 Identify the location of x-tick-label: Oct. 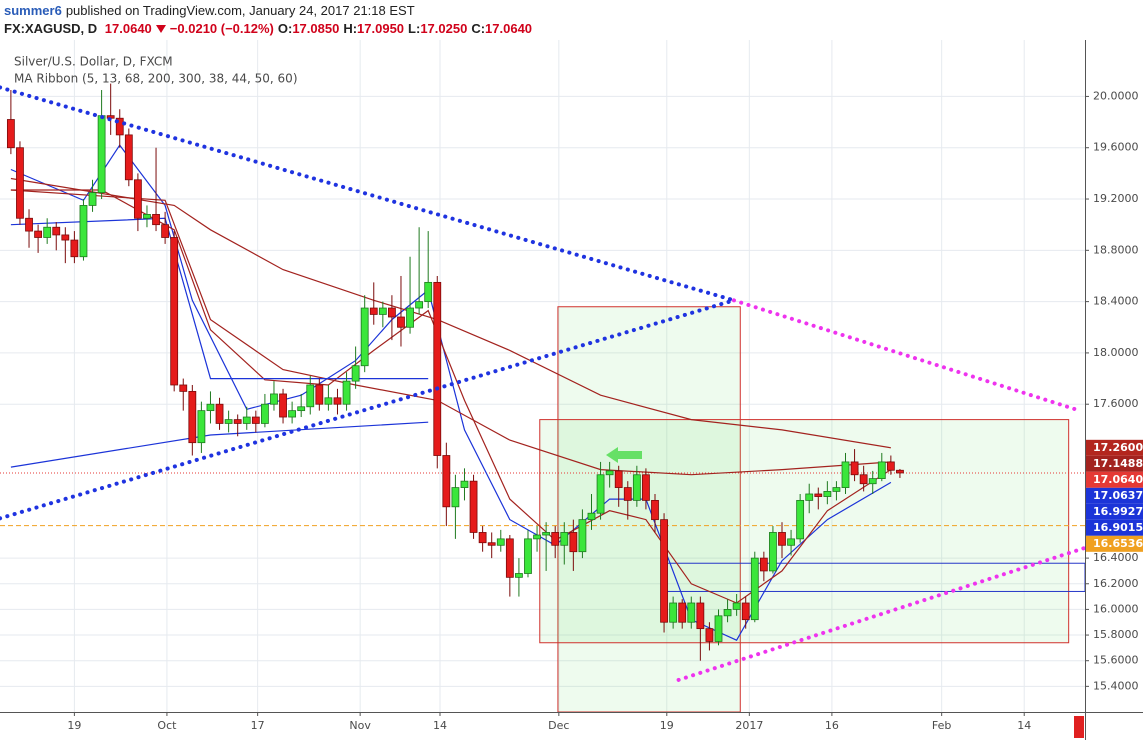
(167, 725).